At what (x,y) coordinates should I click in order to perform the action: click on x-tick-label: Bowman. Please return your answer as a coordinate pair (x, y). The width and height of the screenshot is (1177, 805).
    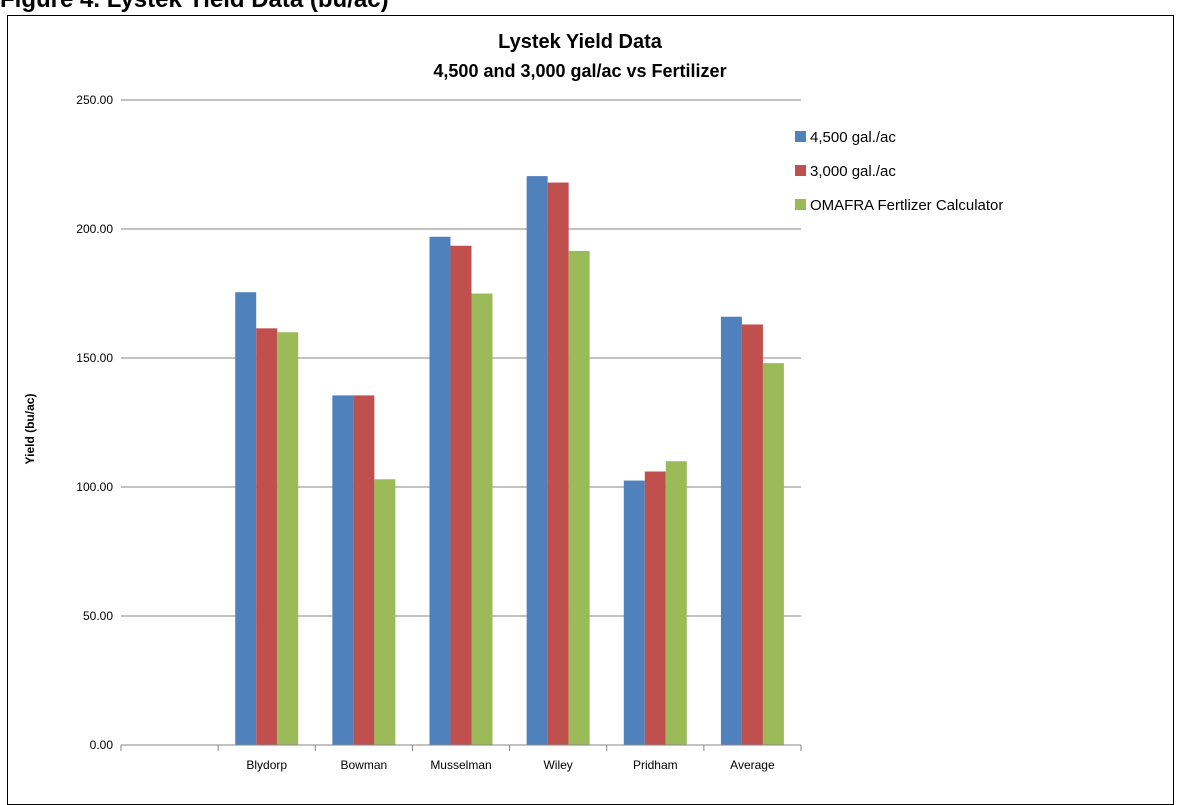
    Looking at the image, I should click on (364, 765).